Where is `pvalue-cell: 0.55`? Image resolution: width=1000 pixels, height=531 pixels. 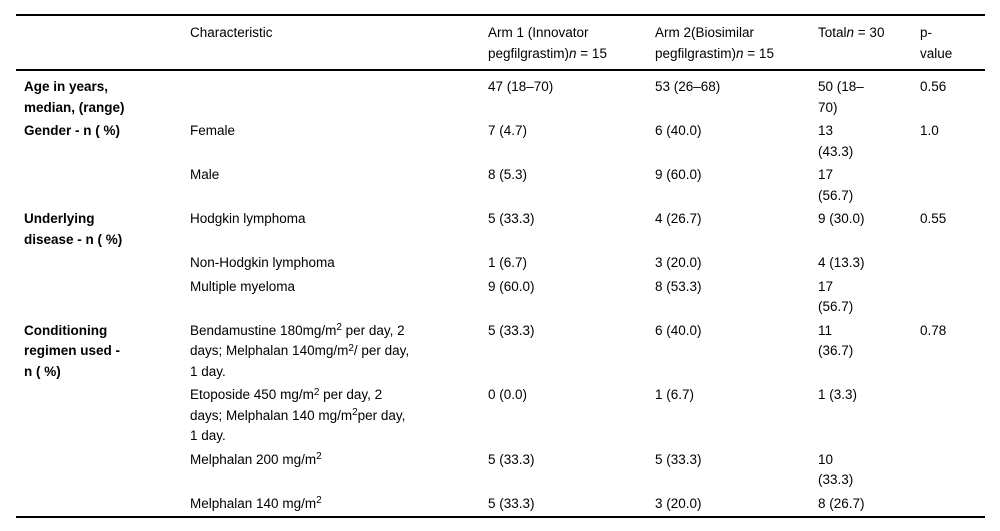 pvalue-cell: 0.55 is located at coordinates (933, 218).